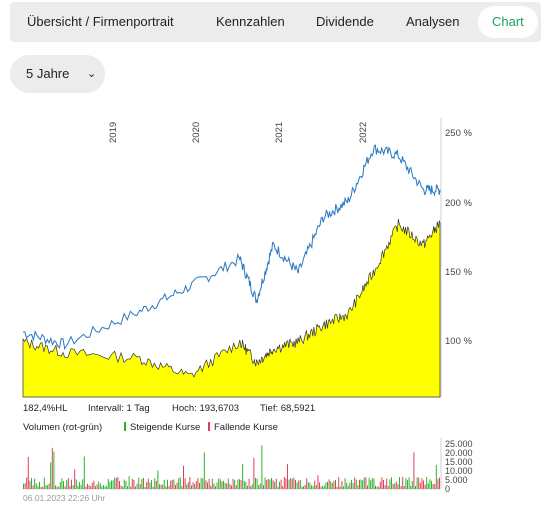  What do you see at coordinates (250, 21) in the screenshot?
I see `tab-kennzahlen: Kennzahlen` at bounding box center [250, 21].